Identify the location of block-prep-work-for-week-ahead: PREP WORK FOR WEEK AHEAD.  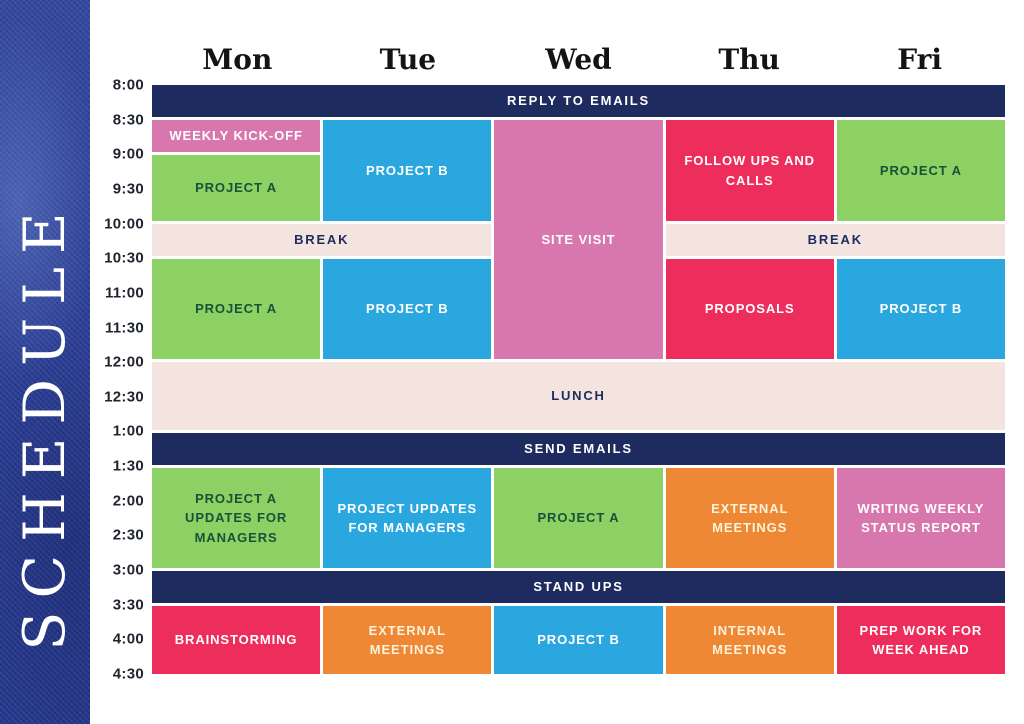
(920, 640).